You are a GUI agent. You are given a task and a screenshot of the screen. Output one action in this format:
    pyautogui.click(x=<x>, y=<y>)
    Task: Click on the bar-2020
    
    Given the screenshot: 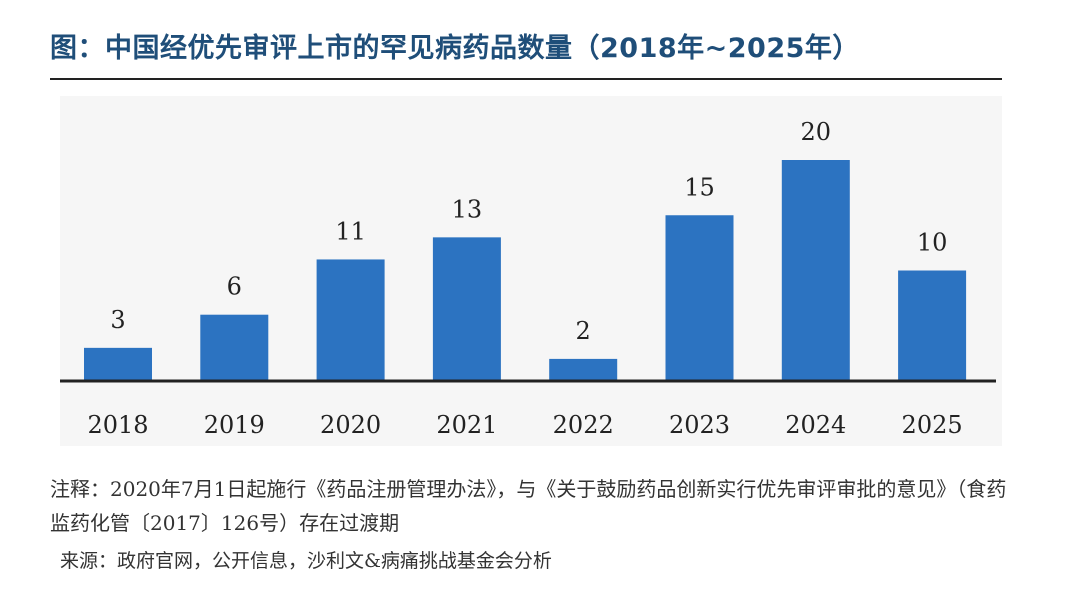 What is the action you would take?
    pyautogui.click(x=350, y=320)
    